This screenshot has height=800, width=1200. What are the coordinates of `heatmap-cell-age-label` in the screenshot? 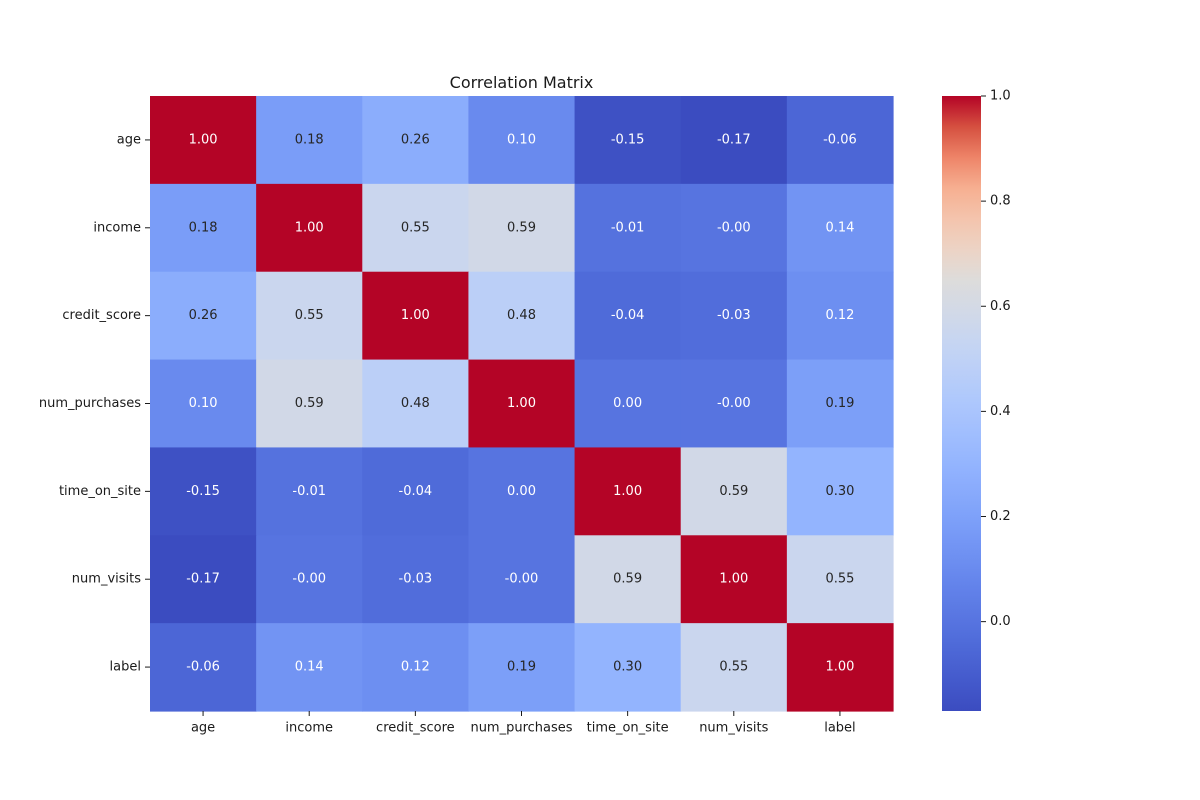 It's located at (840, 140).